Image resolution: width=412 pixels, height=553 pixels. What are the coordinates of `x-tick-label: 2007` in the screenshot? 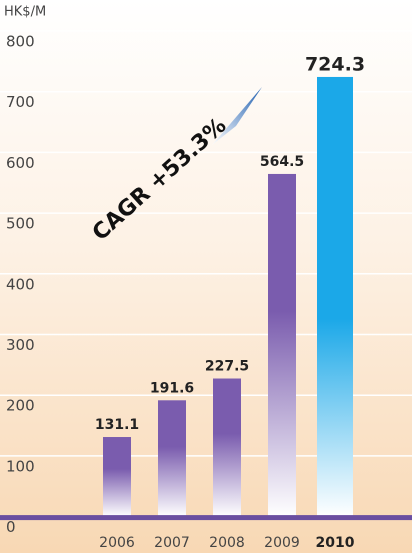 It's located at (172, 543).